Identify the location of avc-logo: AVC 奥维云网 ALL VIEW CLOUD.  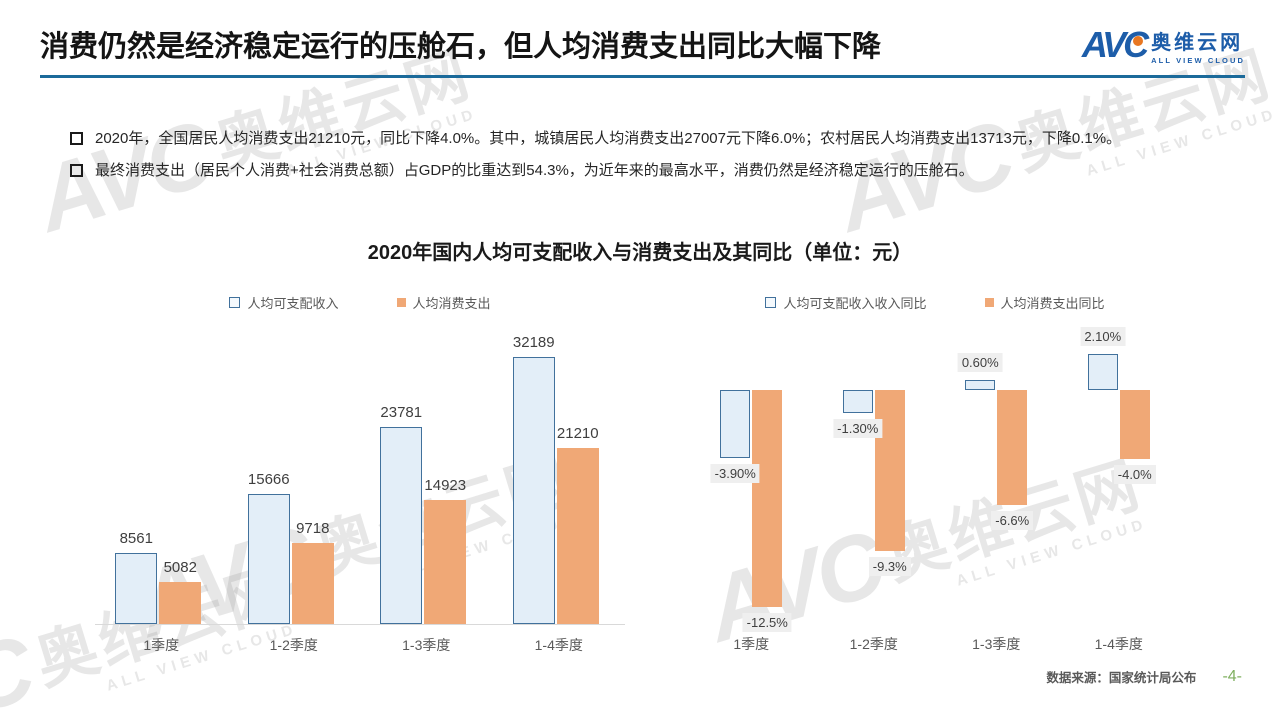
(1163, 45).